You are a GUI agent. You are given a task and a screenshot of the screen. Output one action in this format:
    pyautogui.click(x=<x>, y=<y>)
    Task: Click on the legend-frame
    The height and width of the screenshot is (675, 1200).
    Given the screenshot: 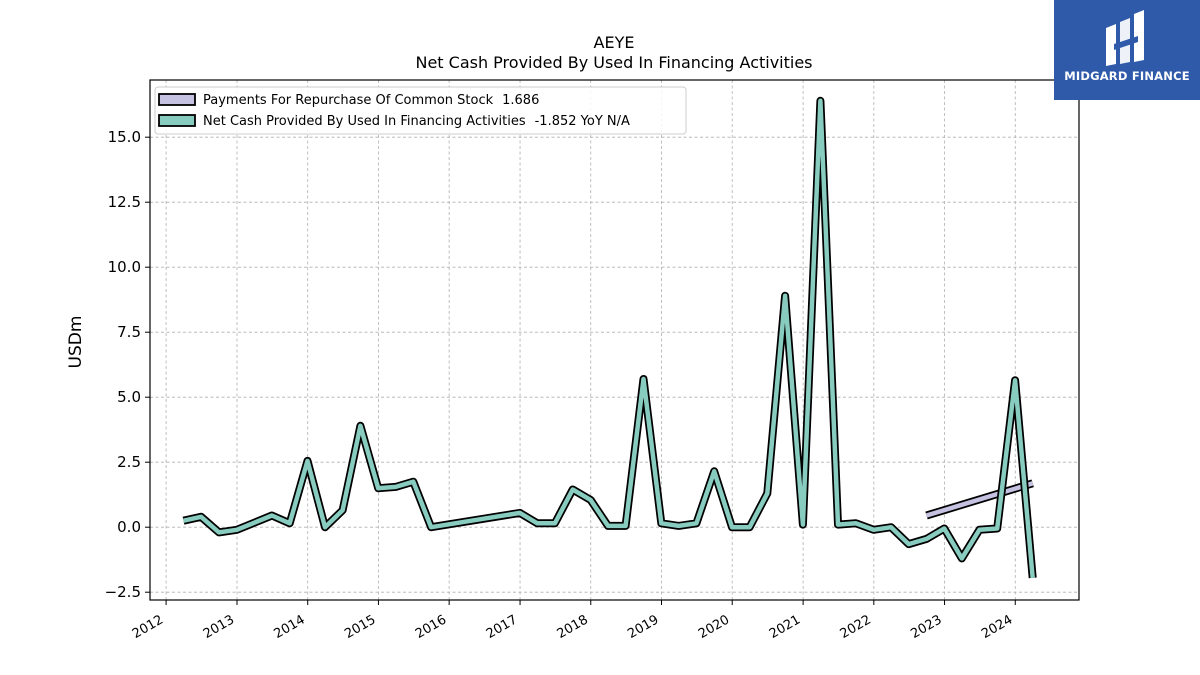 What is the action you would take?
    pyautogui.click(x=420, y=110)
    